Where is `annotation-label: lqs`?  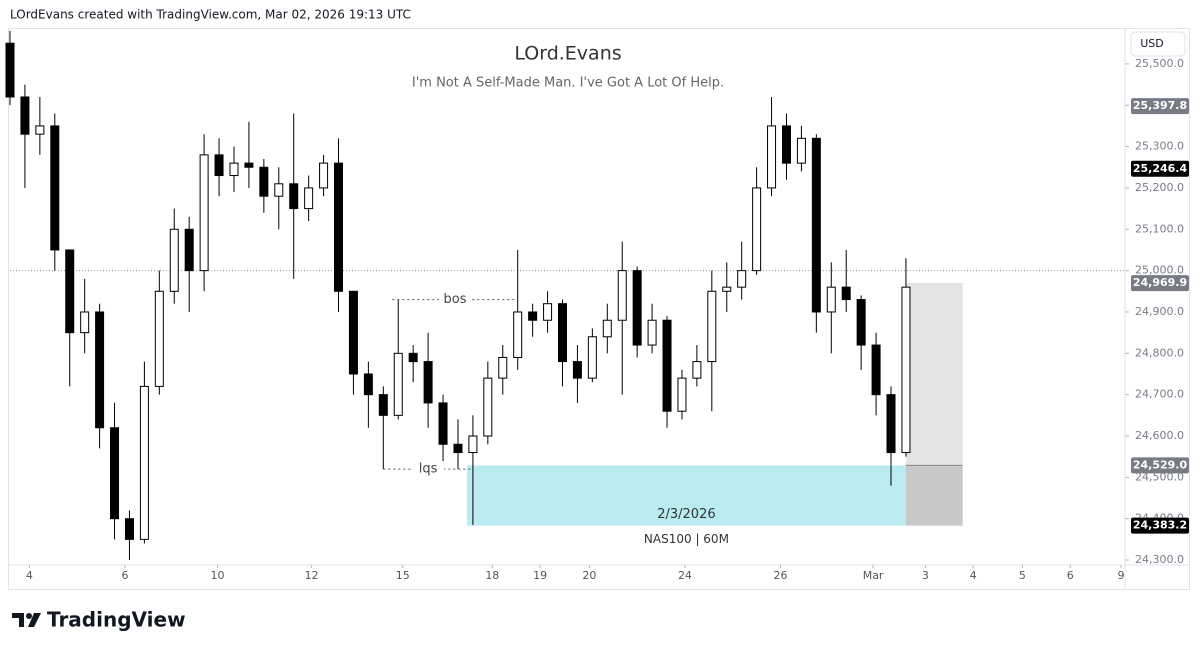
annotation-label: lqs is located at coordinates (428, 469).